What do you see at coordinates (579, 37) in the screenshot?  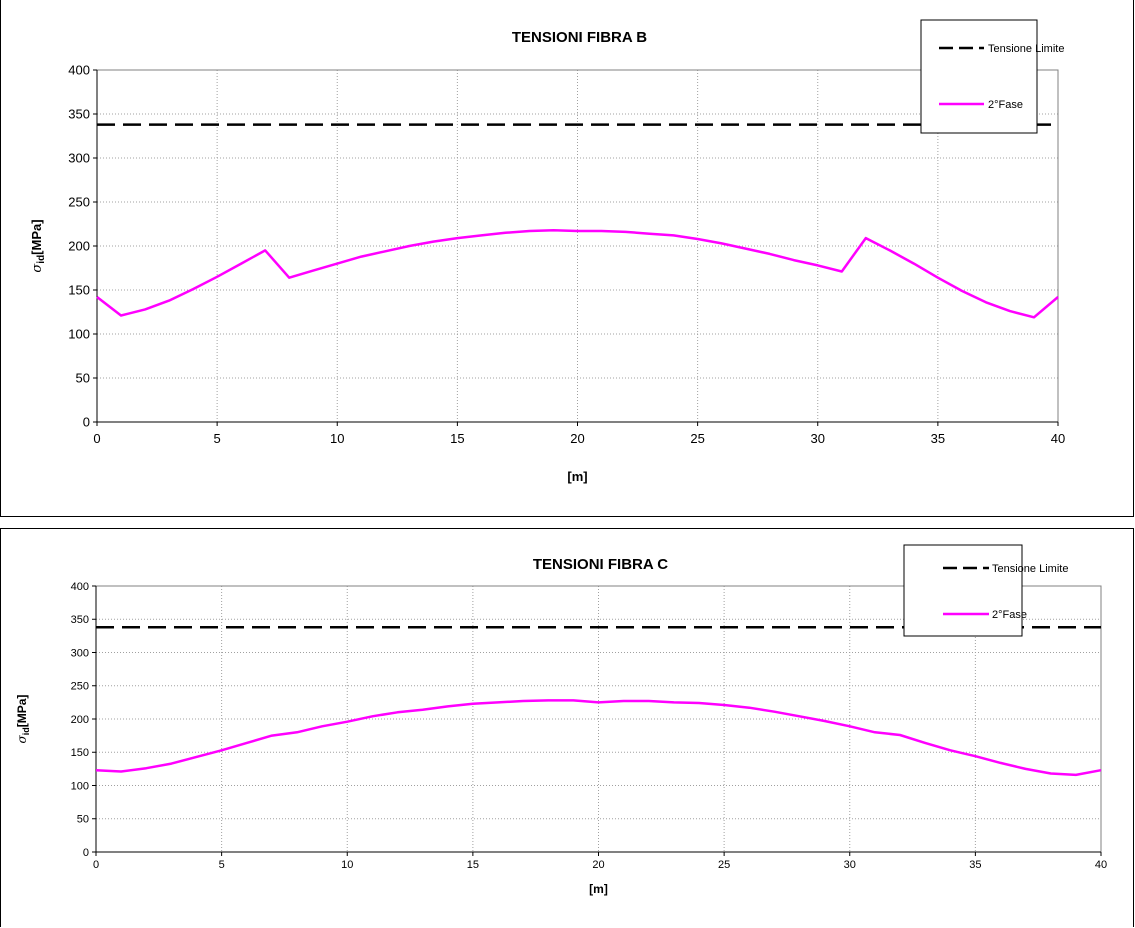 I see `chart-title: TENSIONI FIBRA B` at bounding box center [579, 37].